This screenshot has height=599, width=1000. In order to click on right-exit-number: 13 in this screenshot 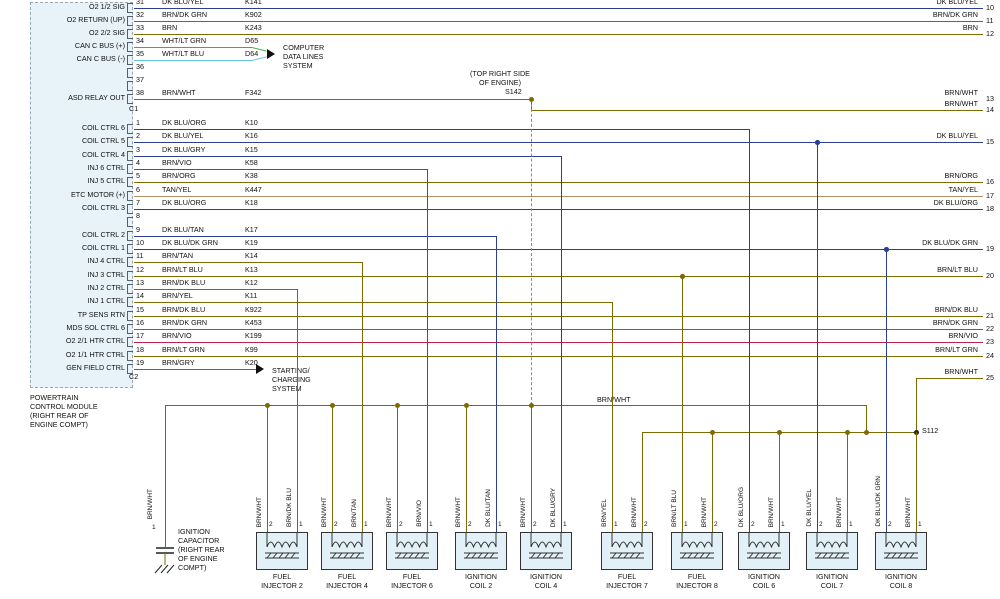, I will do `click(990, 98)`.